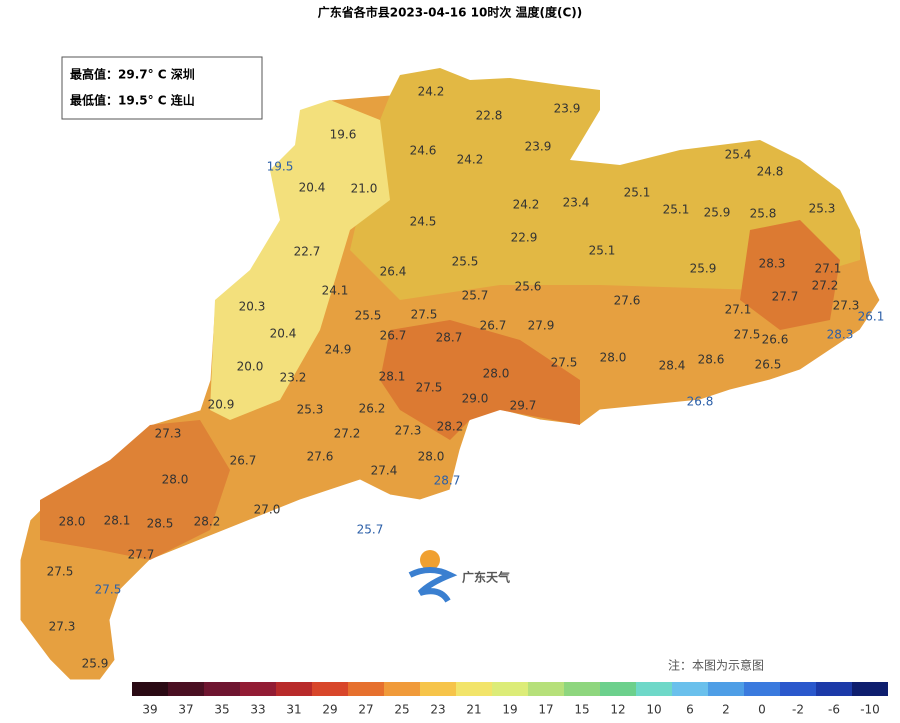  I want to click on legend-label: 17, so click(545, 710).